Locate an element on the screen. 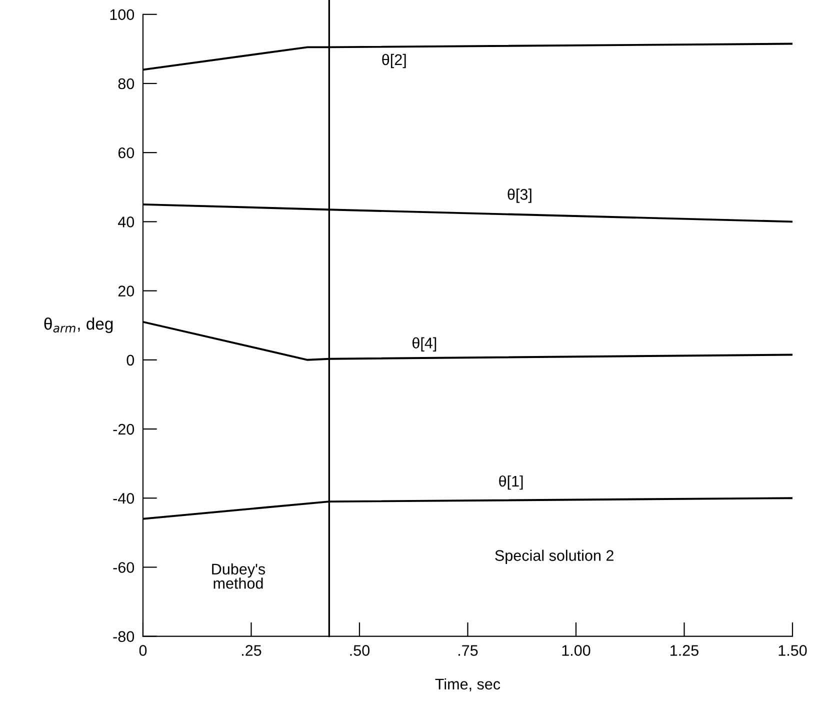 The width and height of the screenshot is (817, 719). y-tick-label: -80 is located at coordinates (123, 636).